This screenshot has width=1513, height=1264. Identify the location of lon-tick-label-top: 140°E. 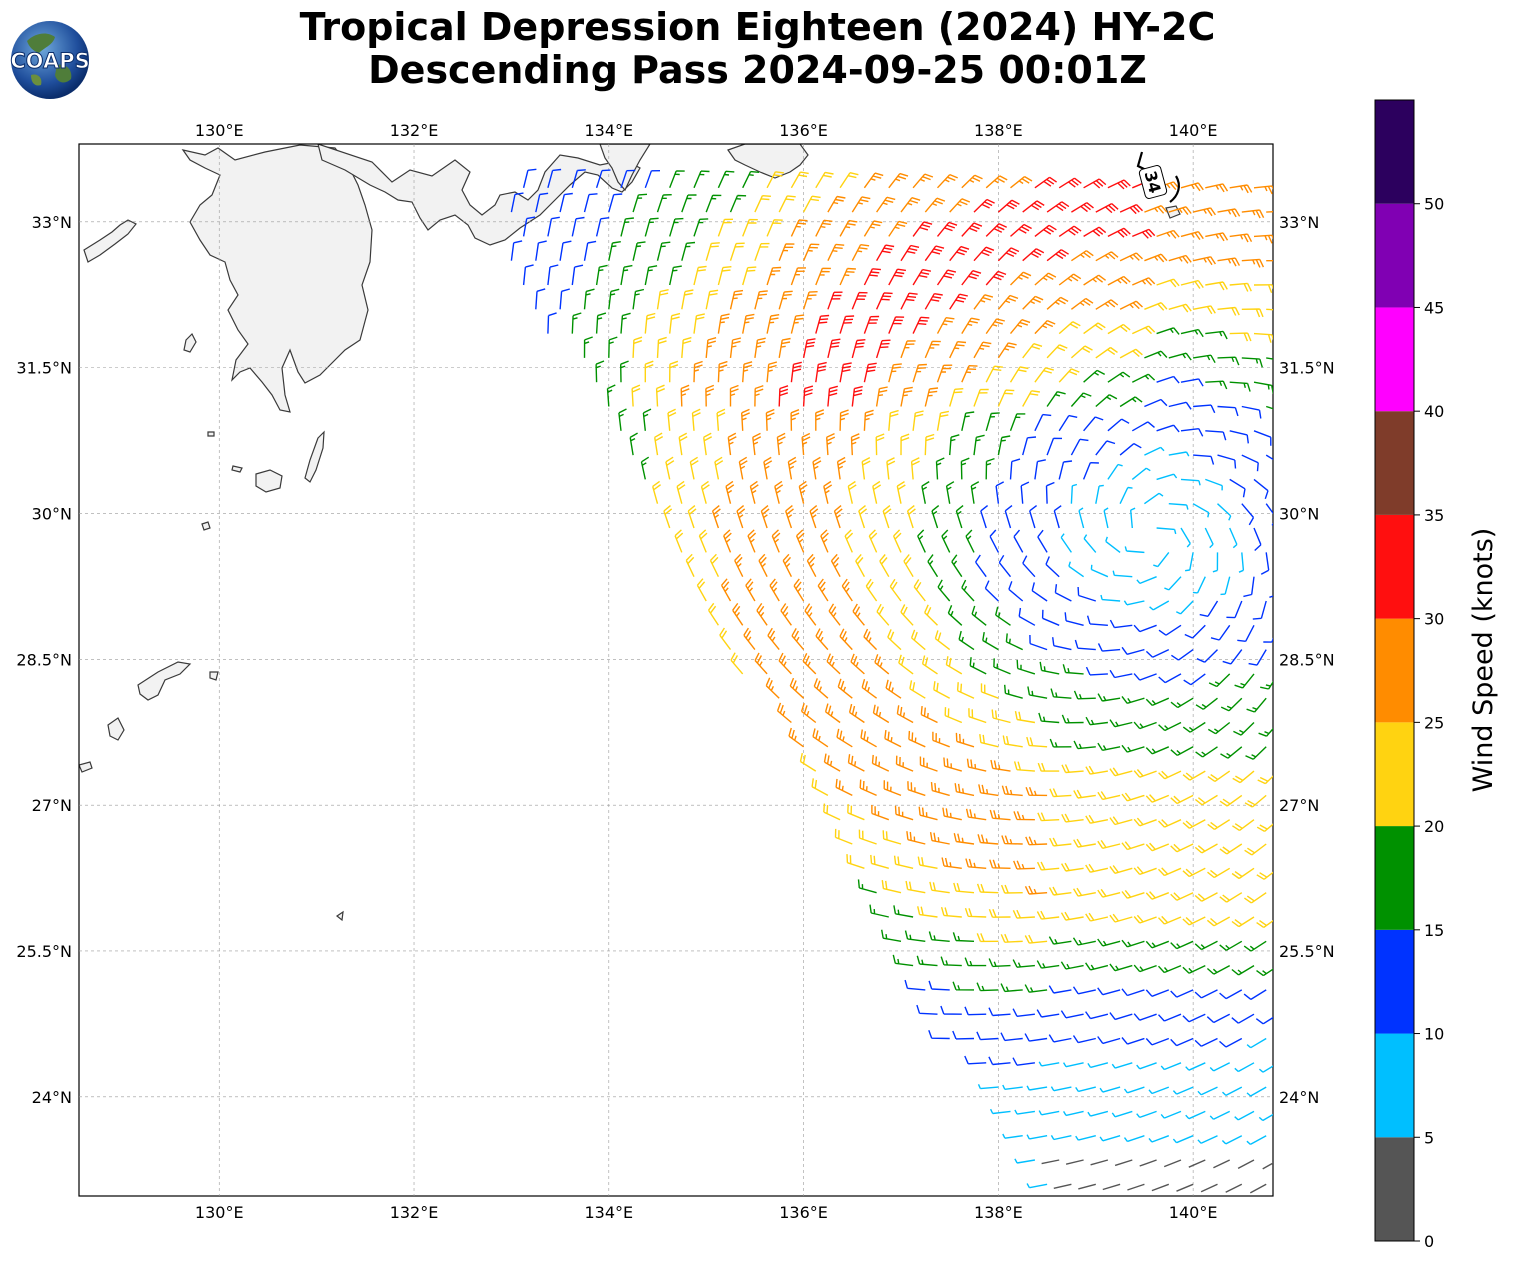
(1193, 130).